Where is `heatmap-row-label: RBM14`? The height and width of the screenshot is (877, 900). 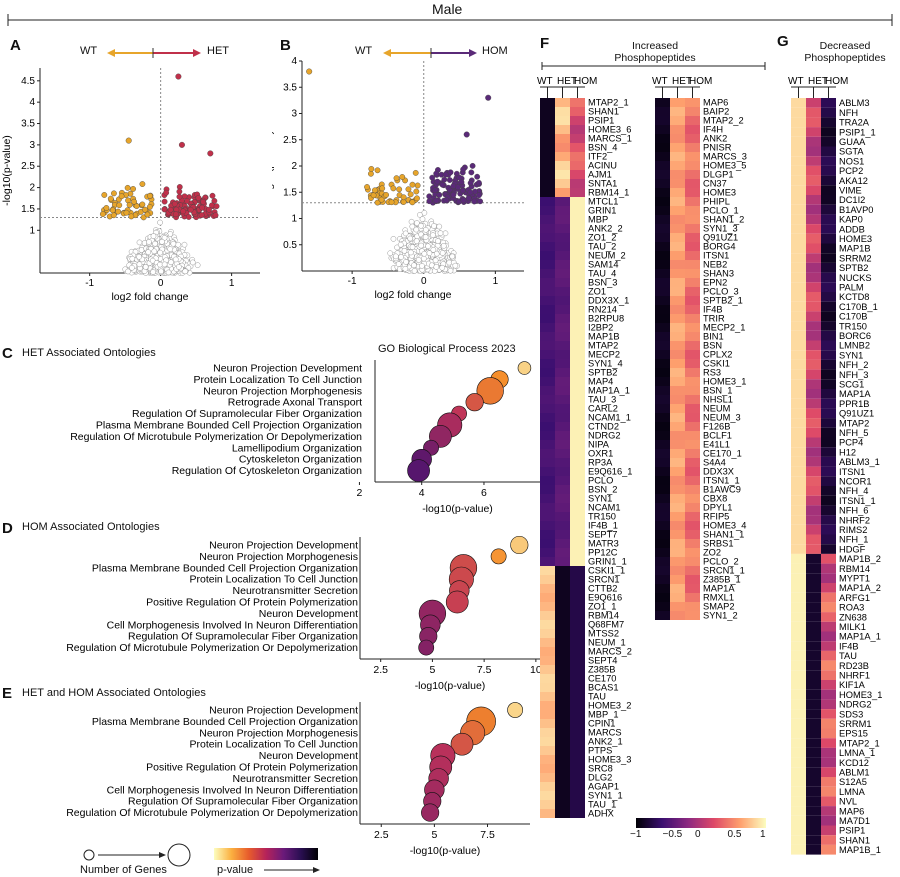 heatmap-row-label: RBM14 is located at coordinates (854, 569).